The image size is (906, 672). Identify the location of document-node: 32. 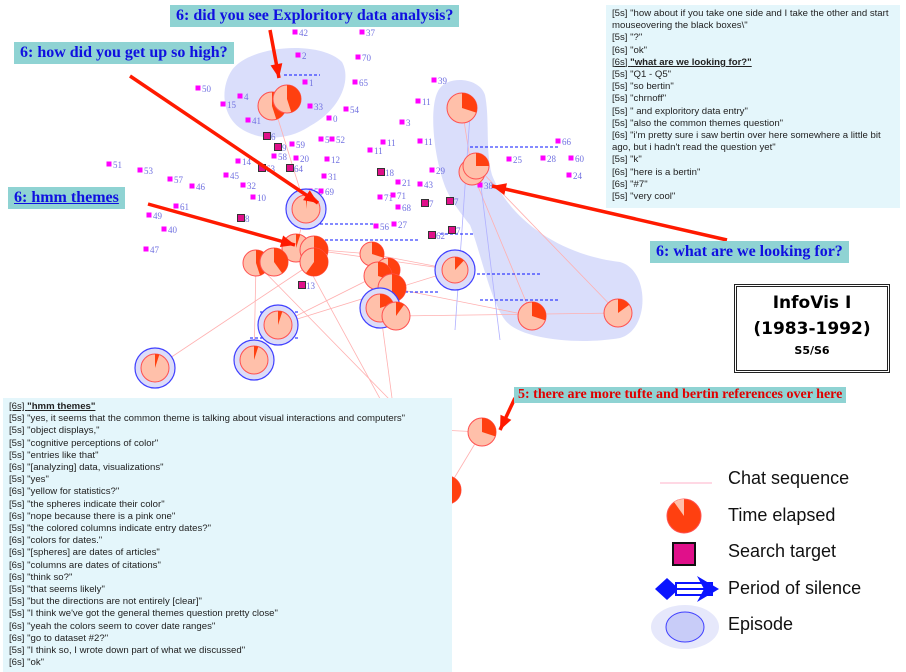
(248, 186).